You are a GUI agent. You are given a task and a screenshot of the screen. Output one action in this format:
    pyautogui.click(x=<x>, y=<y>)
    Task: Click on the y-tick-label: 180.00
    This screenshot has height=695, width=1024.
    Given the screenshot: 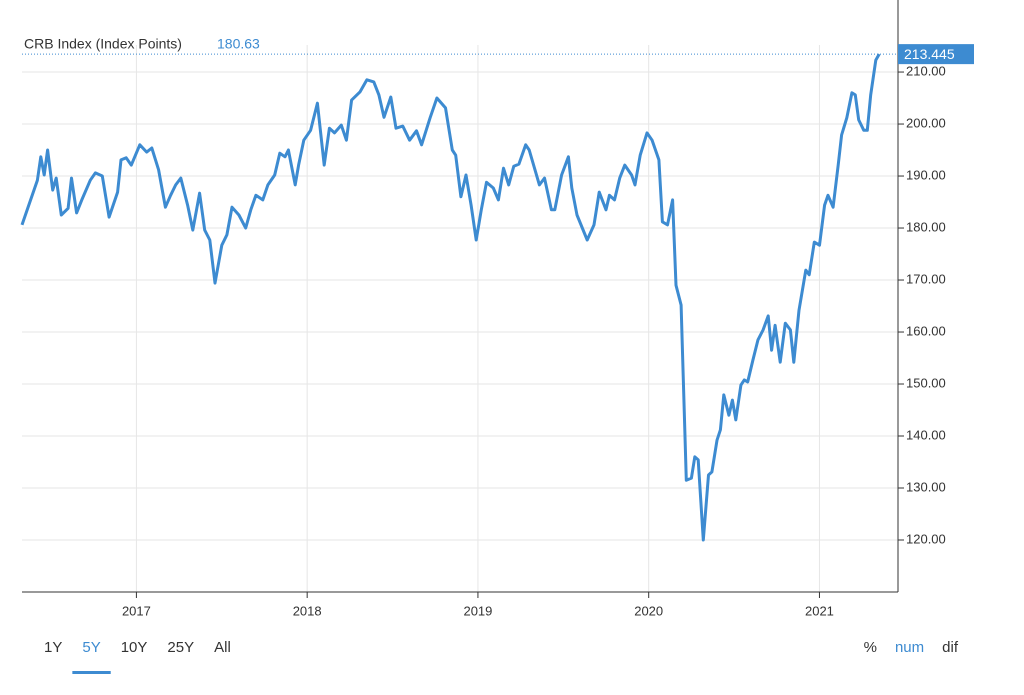 What is the action you would take?
    pyautogui.click(x=926, y=226)
    